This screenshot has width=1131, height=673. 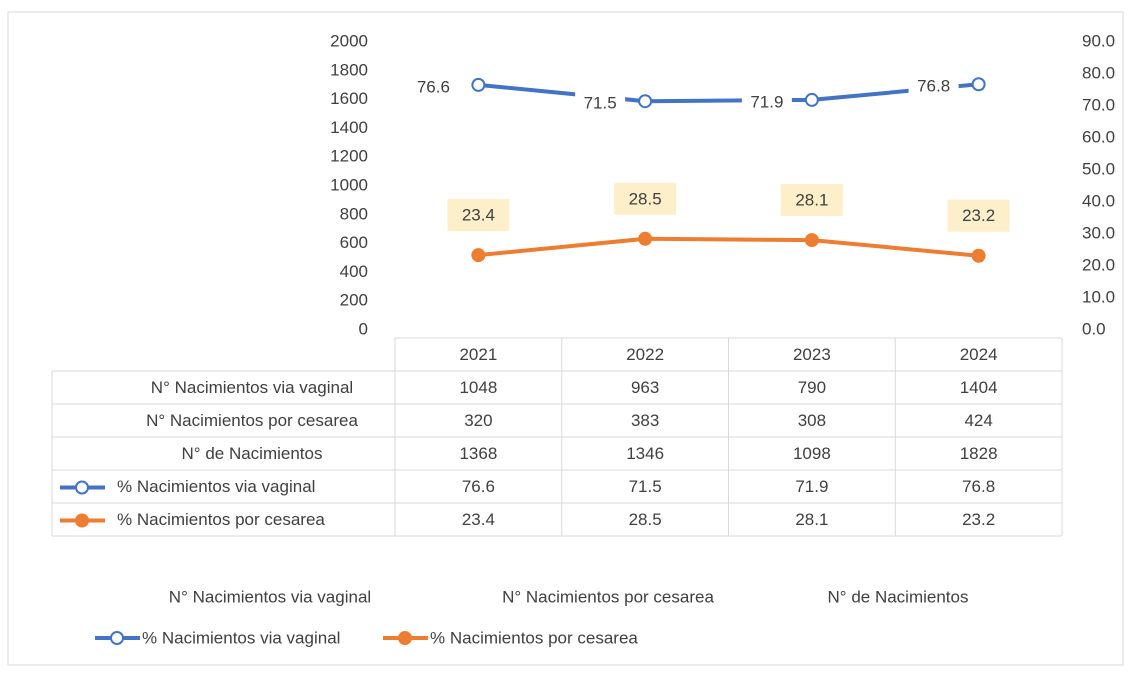 I want to click on table-cell: 28.5, so click(x=645, y=519).